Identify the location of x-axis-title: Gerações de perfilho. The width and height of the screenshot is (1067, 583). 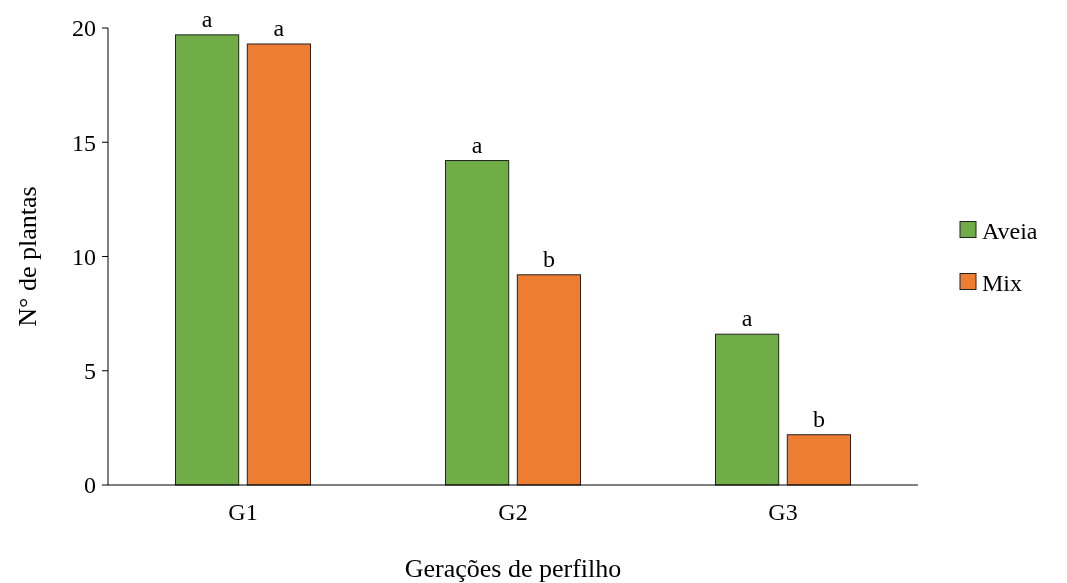
(513, 568).